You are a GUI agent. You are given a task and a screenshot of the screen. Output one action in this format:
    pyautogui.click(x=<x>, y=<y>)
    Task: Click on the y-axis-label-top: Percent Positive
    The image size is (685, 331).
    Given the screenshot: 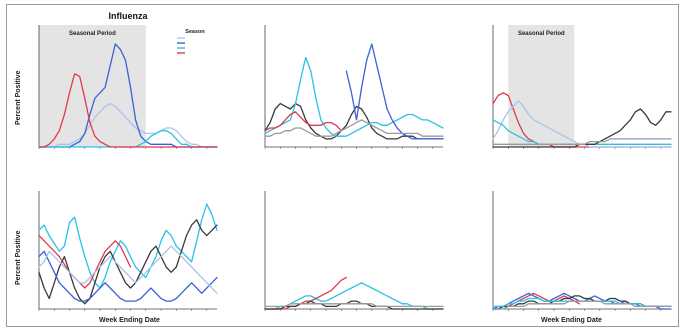 What is the action you would take?
    pyautogui.click(x=18, y=97)
    